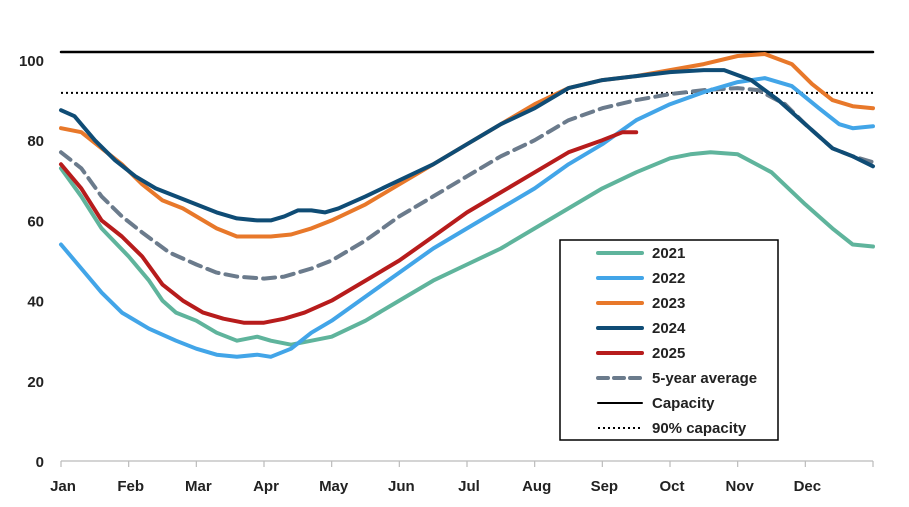  I want to click on legend-label-5-year-average: 5-year average, so click(704, 378).